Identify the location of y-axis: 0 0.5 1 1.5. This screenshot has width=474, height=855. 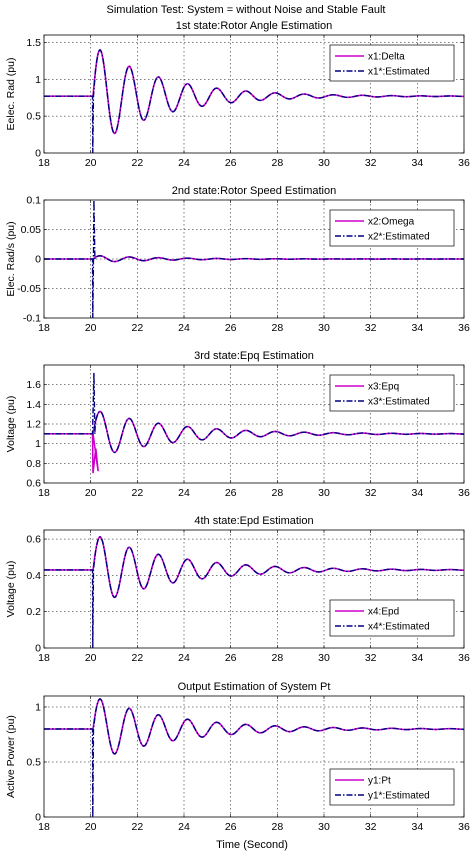
(245, 98).